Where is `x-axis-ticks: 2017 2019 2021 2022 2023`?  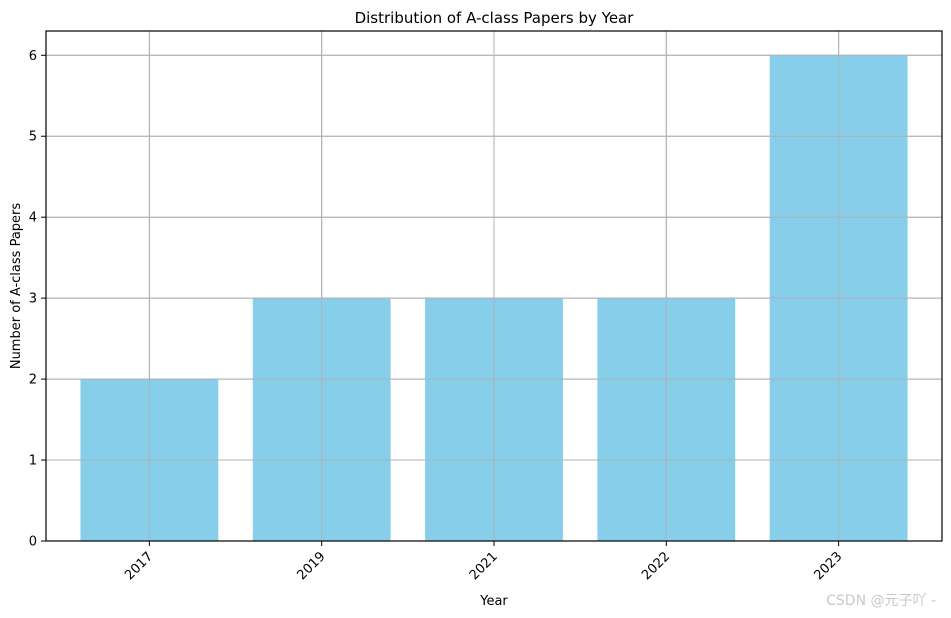 x-axis-ticks: 2017 2019 2021 2022 2023 is located at coordinates (483, 562).